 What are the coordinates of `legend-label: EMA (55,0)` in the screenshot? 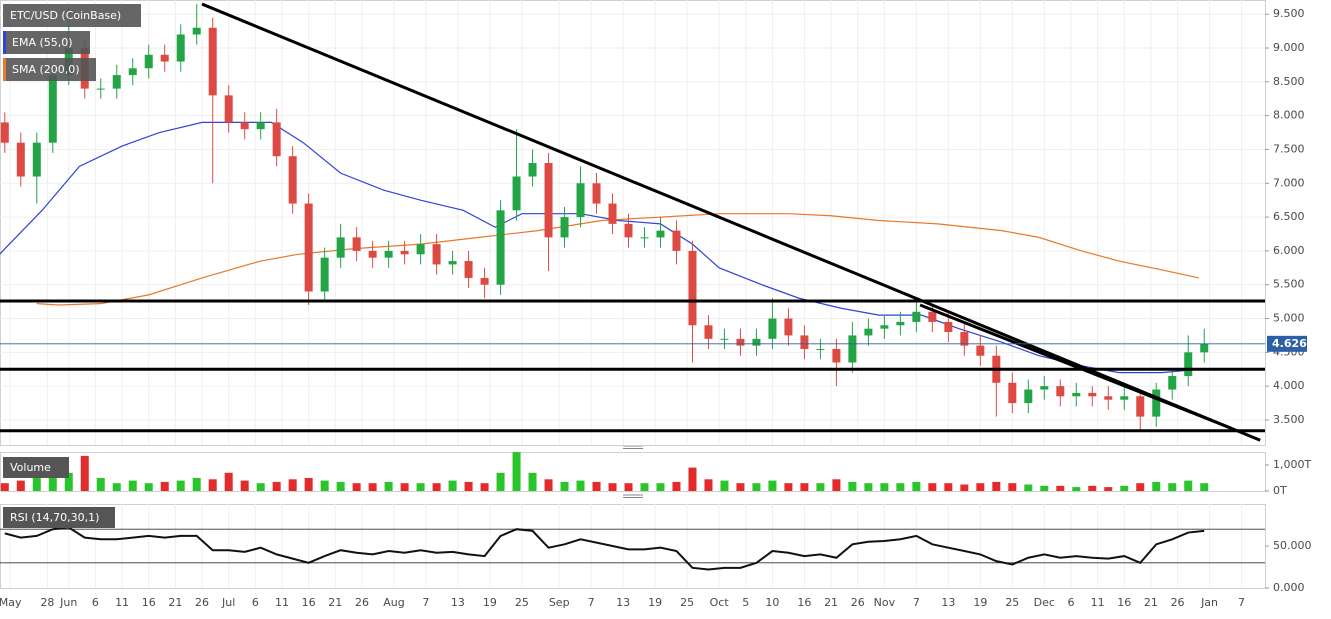 It's located at (42, 42).